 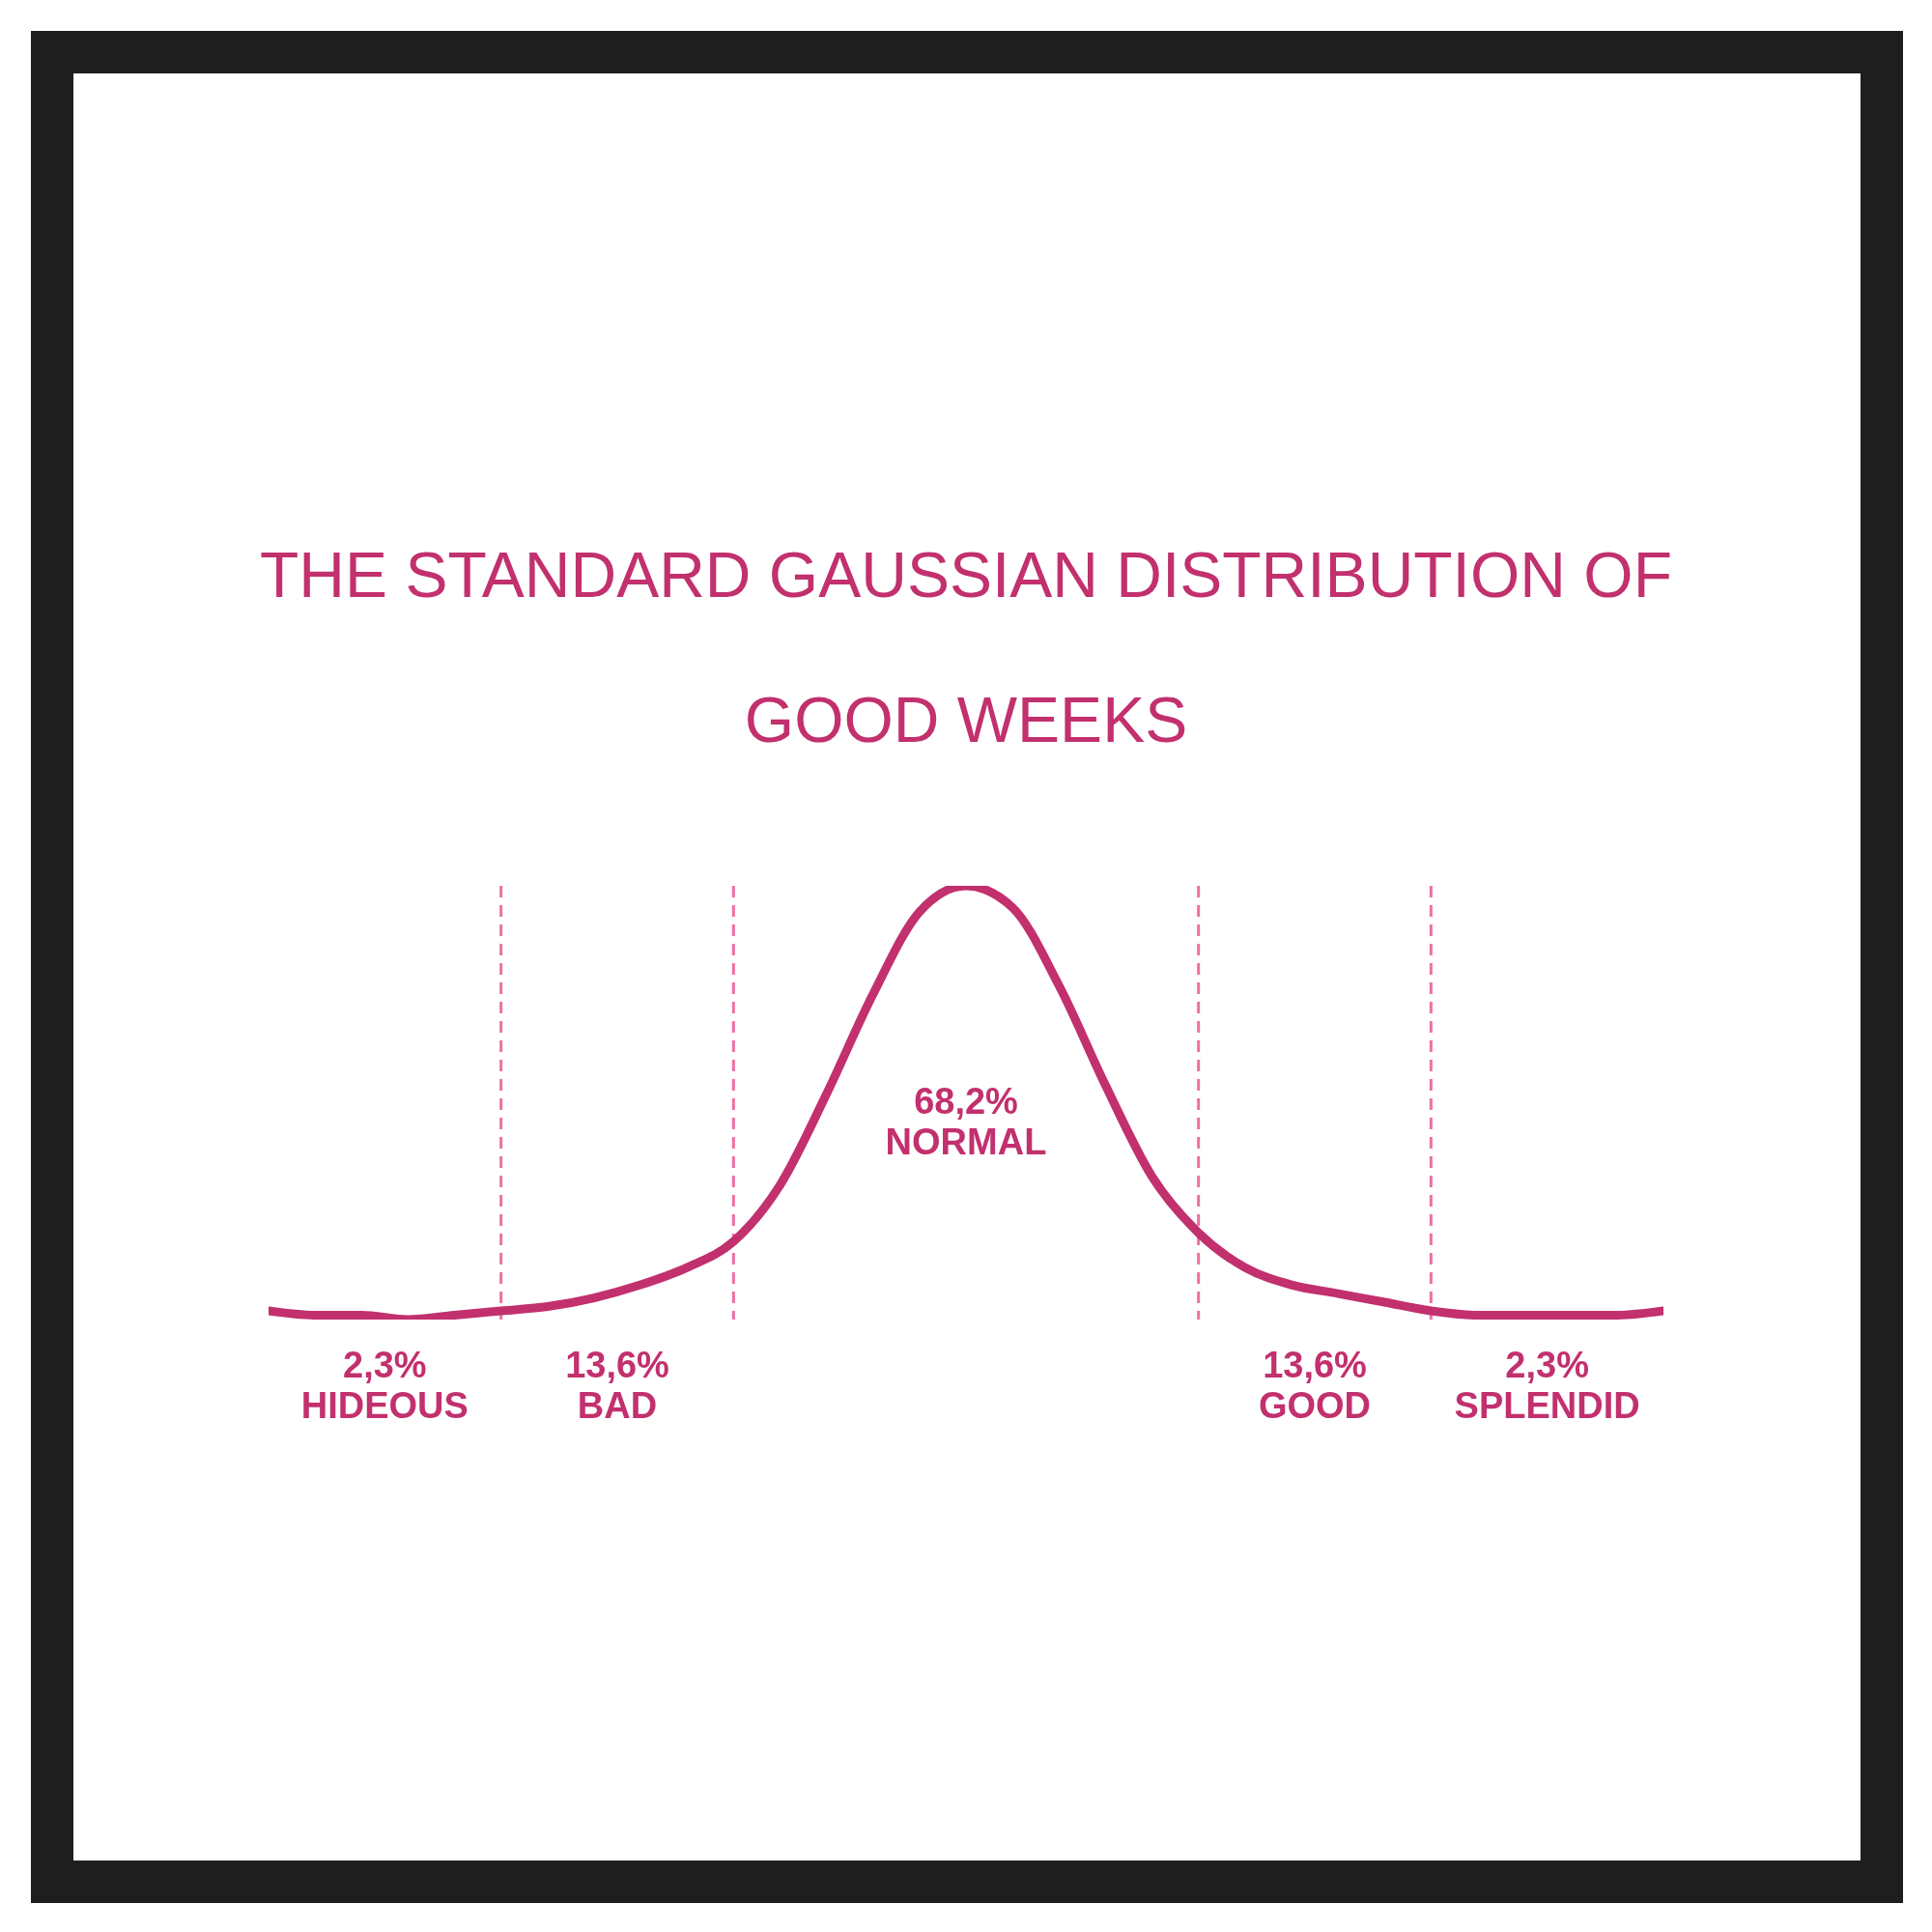 What do you see at coordinates (1315, 1385) in the screenshot?
I see `text: 13,6% GOOD` at bounding box center [1315, 1385].